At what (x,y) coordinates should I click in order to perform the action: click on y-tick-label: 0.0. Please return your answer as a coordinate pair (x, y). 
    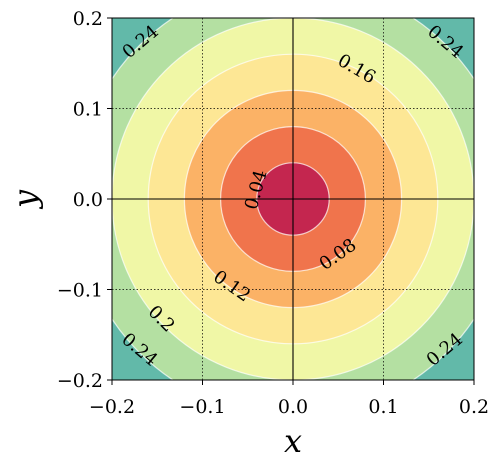
    Looking at the image, I should click on (88, 200).